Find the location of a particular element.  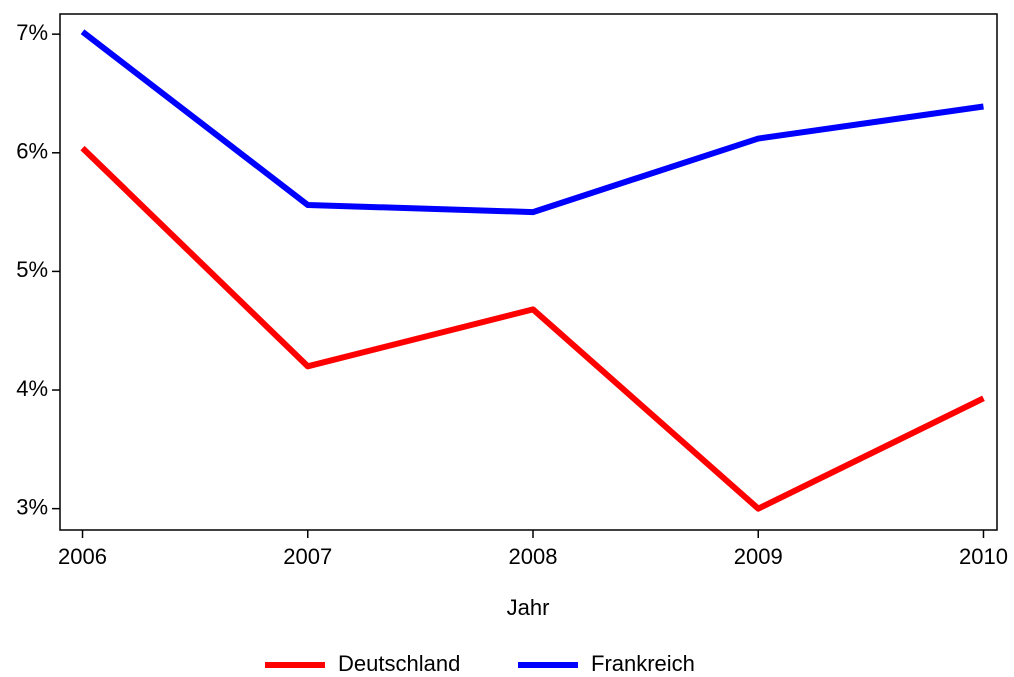

x-tick-label: 2010 is located at coordinates (983, 556).